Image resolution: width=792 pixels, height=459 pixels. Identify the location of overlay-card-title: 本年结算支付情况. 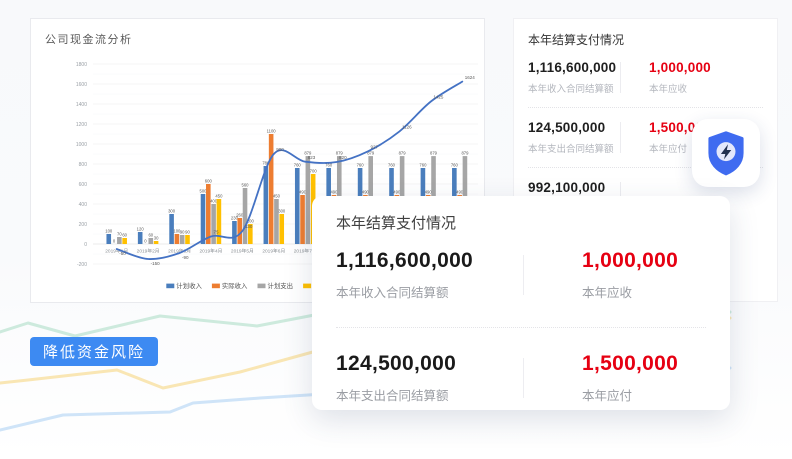
(396, 223).